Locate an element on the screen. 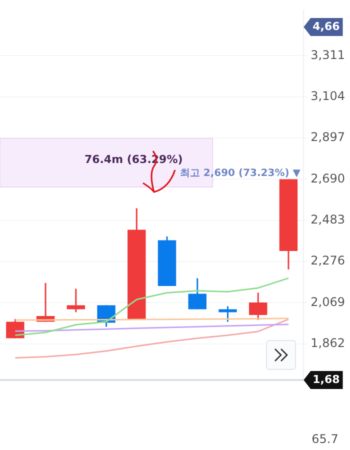 The image size is (350, 450). y-tick-label: 2,483 is located at coordinates (328, 219).